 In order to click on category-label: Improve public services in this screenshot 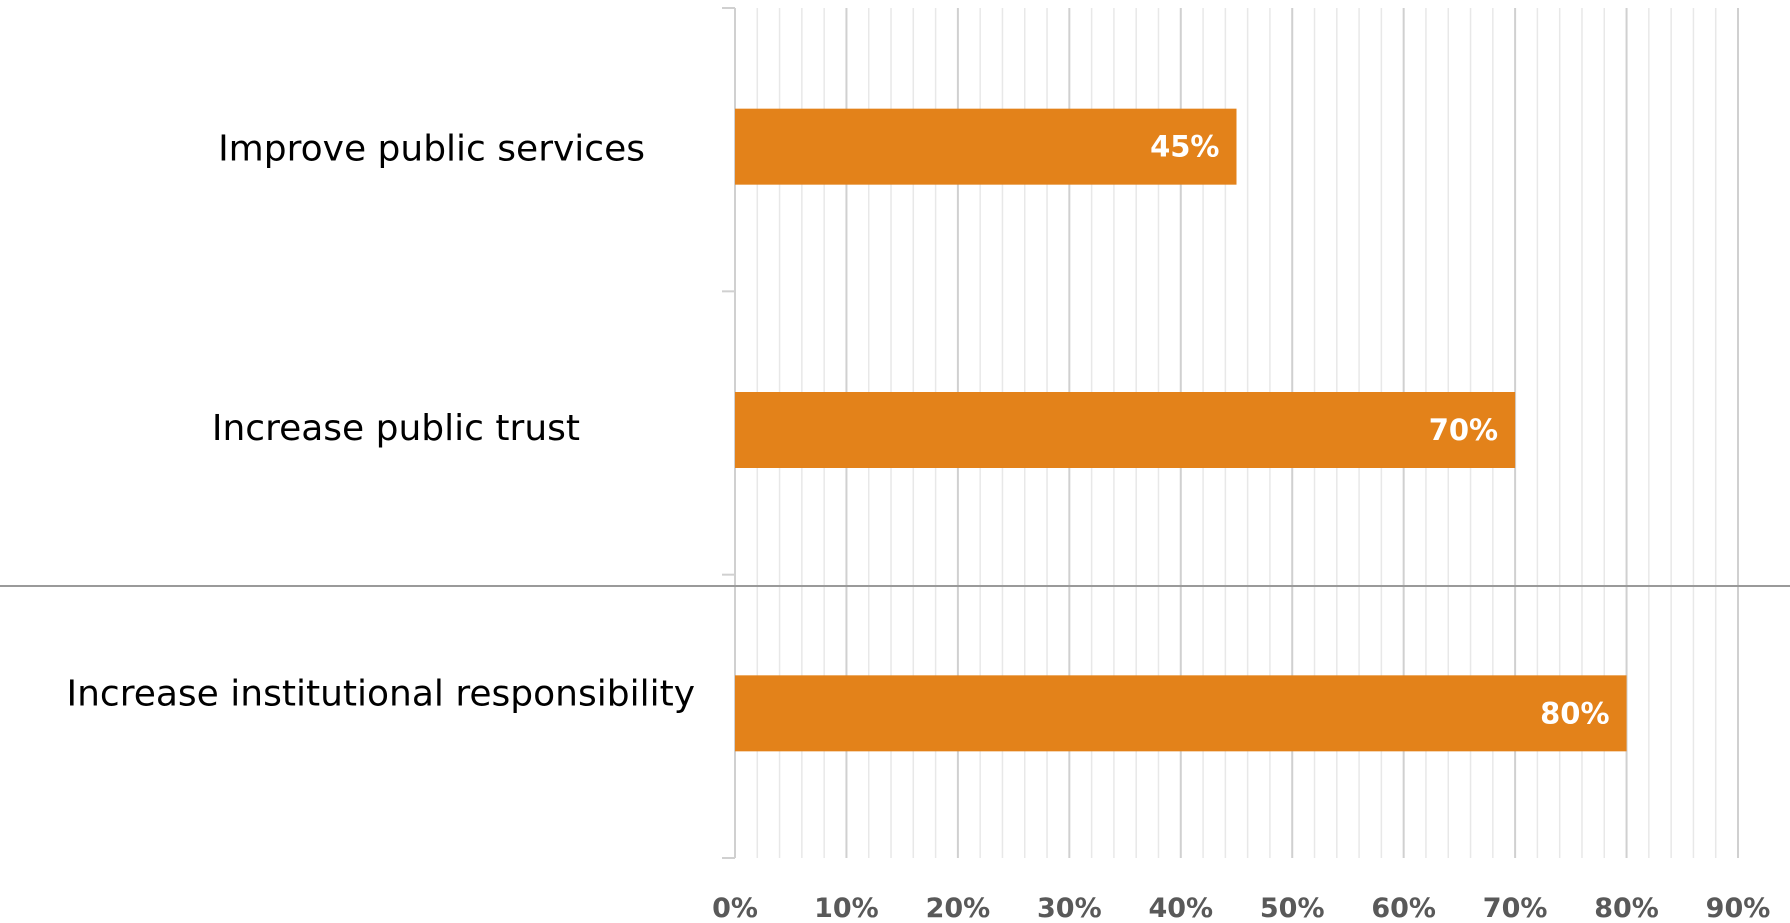, I will do `click(431, 149)`.